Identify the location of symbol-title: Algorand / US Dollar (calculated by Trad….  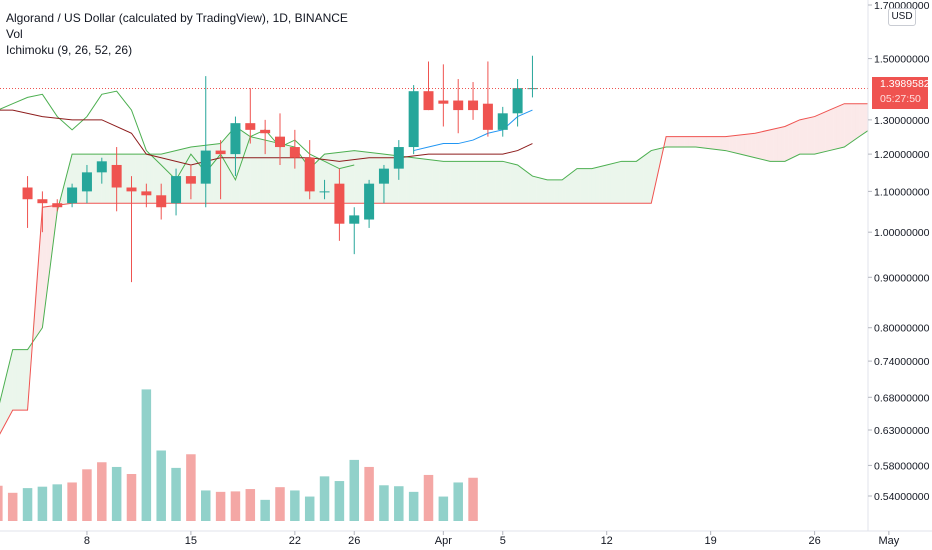
(177, 18).